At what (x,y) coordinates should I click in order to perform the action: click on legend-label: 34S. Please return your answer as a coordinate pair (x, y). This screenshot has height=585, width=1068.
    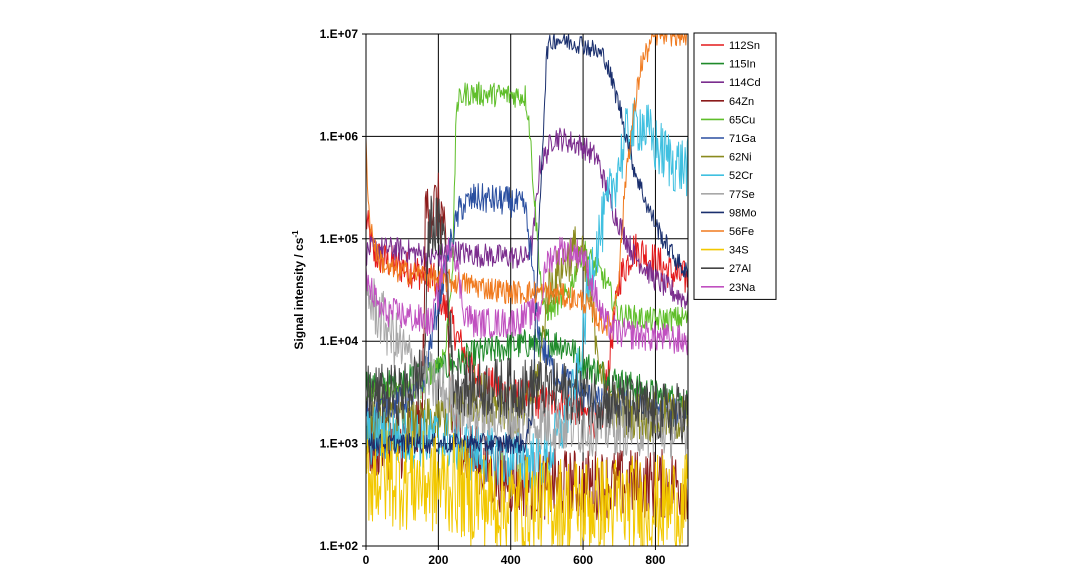
    Looking at the image, I should click on (739, 251).